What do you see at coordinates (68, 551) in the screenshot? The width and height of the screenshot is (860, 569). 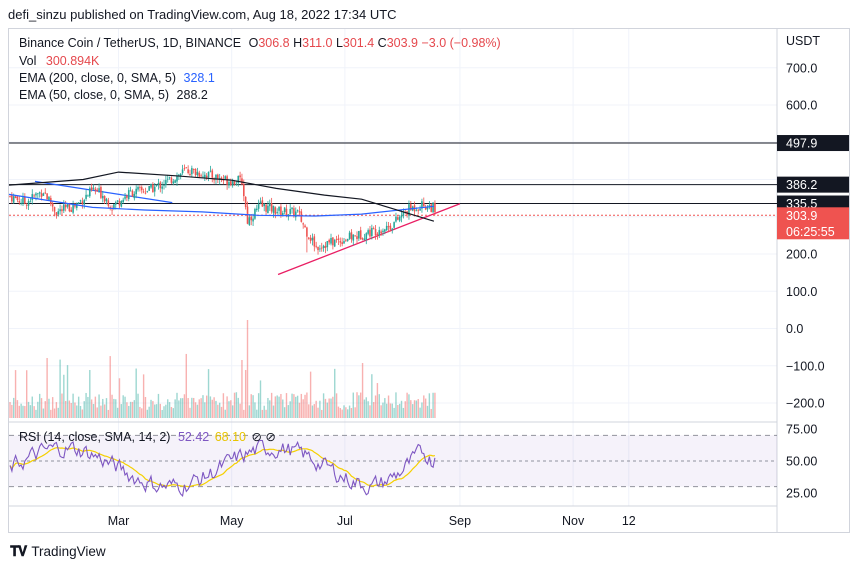 I see `footer-brand-label: TradingView` at bounding box center [68, 551].